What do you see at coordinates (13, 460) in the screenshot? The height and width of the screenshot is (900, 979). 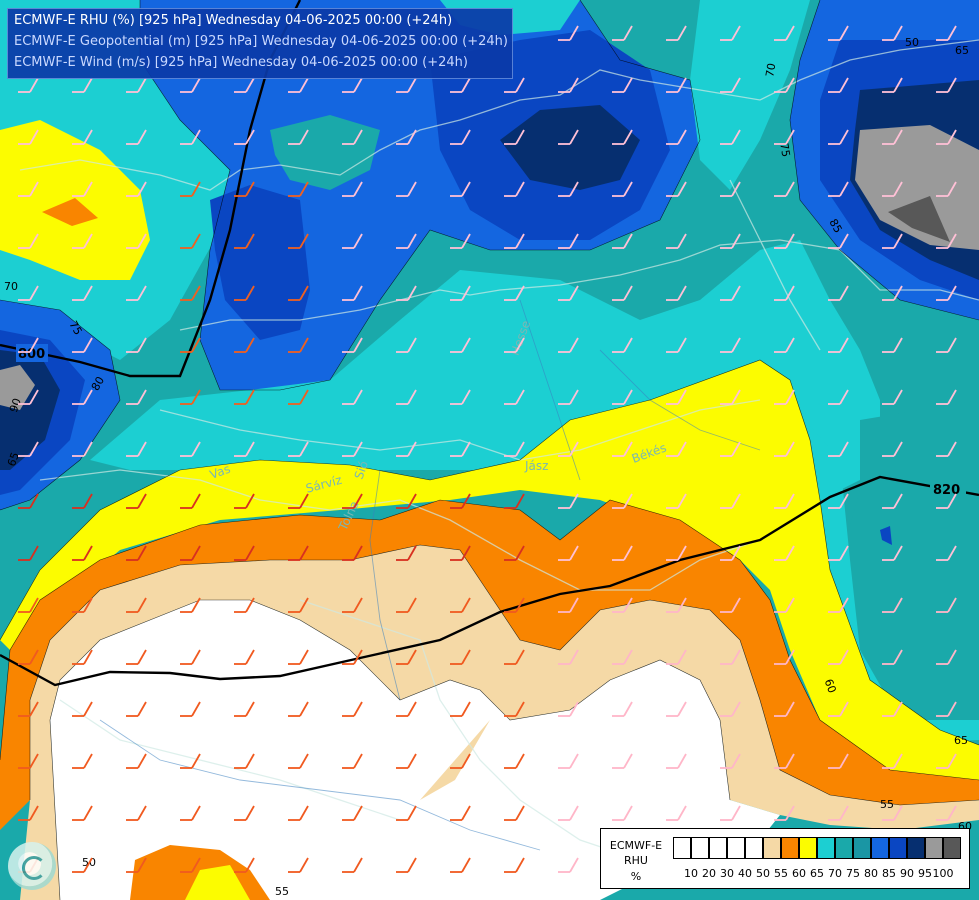 I see `rhu-label: 65` at bounding box center [13, 460].